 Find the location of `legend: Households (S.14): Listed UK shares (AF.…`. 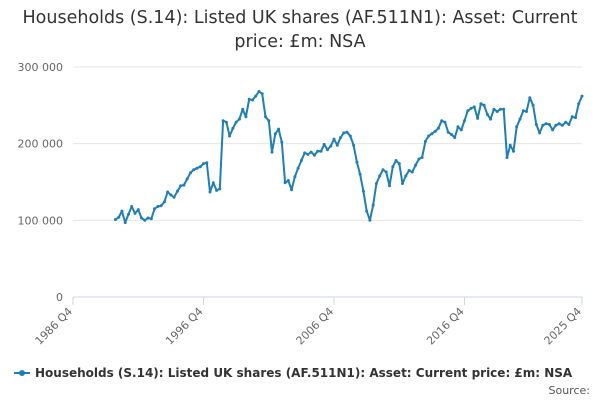

legend: Households (S.14): Listed UK shares (AF.… is located at coordinates (293, 373).